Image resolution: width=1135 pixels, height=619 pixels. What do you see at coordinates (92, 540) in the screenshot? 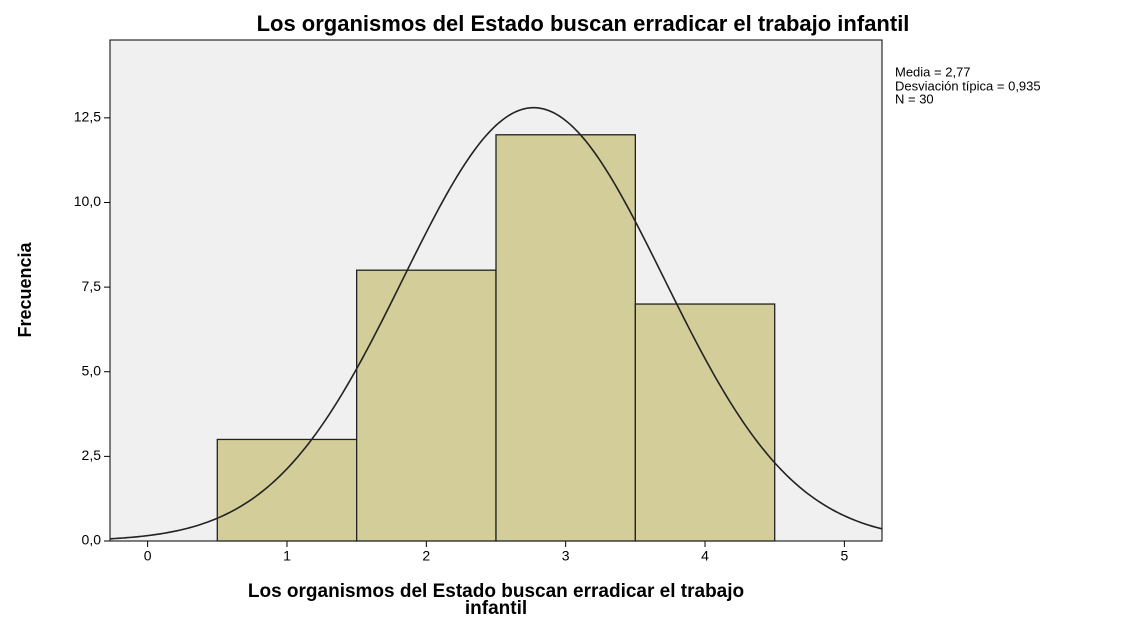
I see `y-tick-label: 0,0` at bounding box center [92, 540].